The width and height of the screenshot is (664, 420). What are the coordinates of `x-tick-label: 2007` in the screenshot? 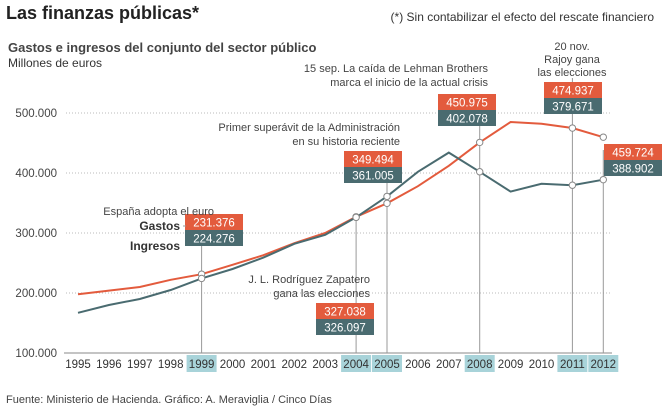 It's located at (449, 365).